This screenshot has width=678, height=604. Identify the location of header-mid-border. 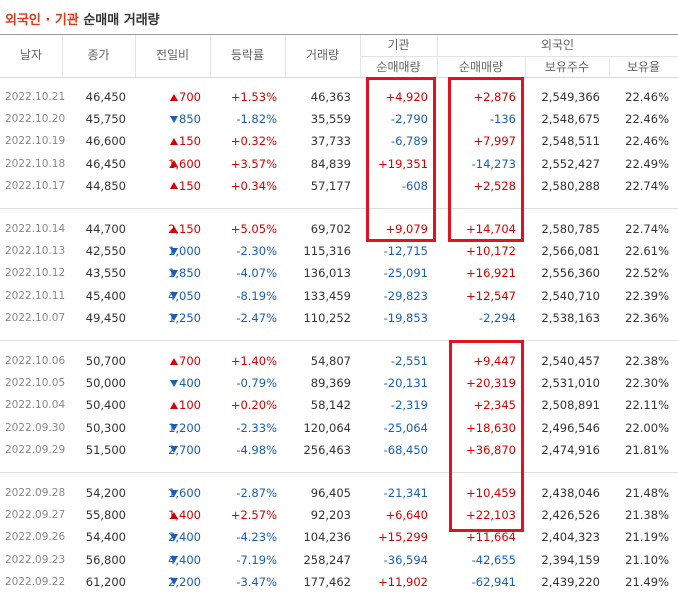
(519, 56).